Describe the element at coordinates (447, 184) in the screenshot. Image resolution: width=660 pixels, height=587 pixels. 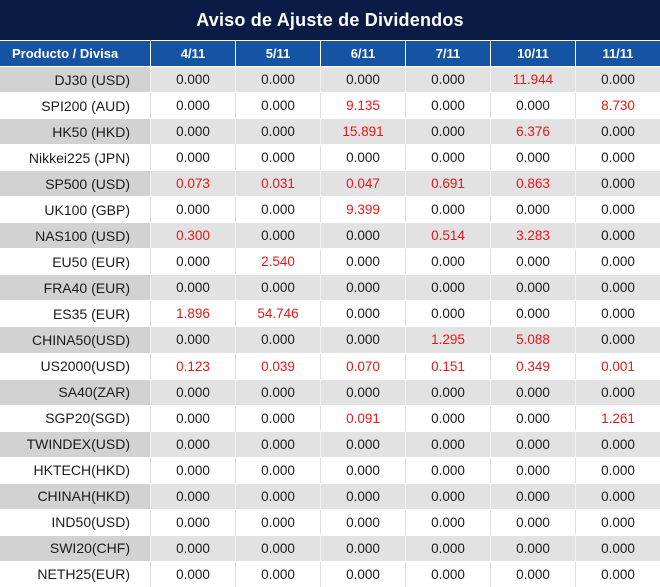
I see `value-cell: 0.691` at that location.